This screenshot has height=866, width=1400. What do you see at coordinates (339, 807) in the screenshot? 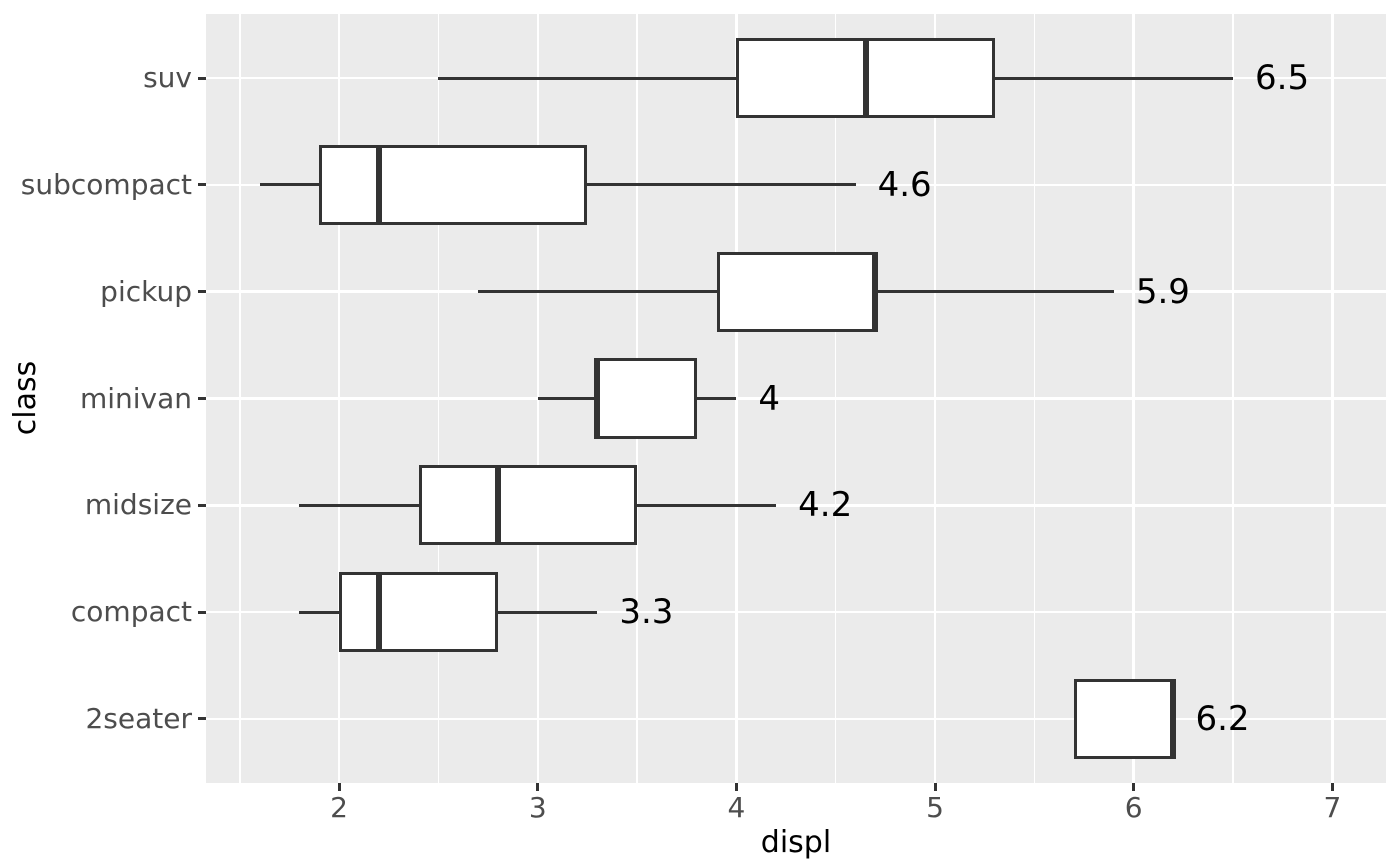
I see `x-tick-label: 2` at bounding box center [339, 807].